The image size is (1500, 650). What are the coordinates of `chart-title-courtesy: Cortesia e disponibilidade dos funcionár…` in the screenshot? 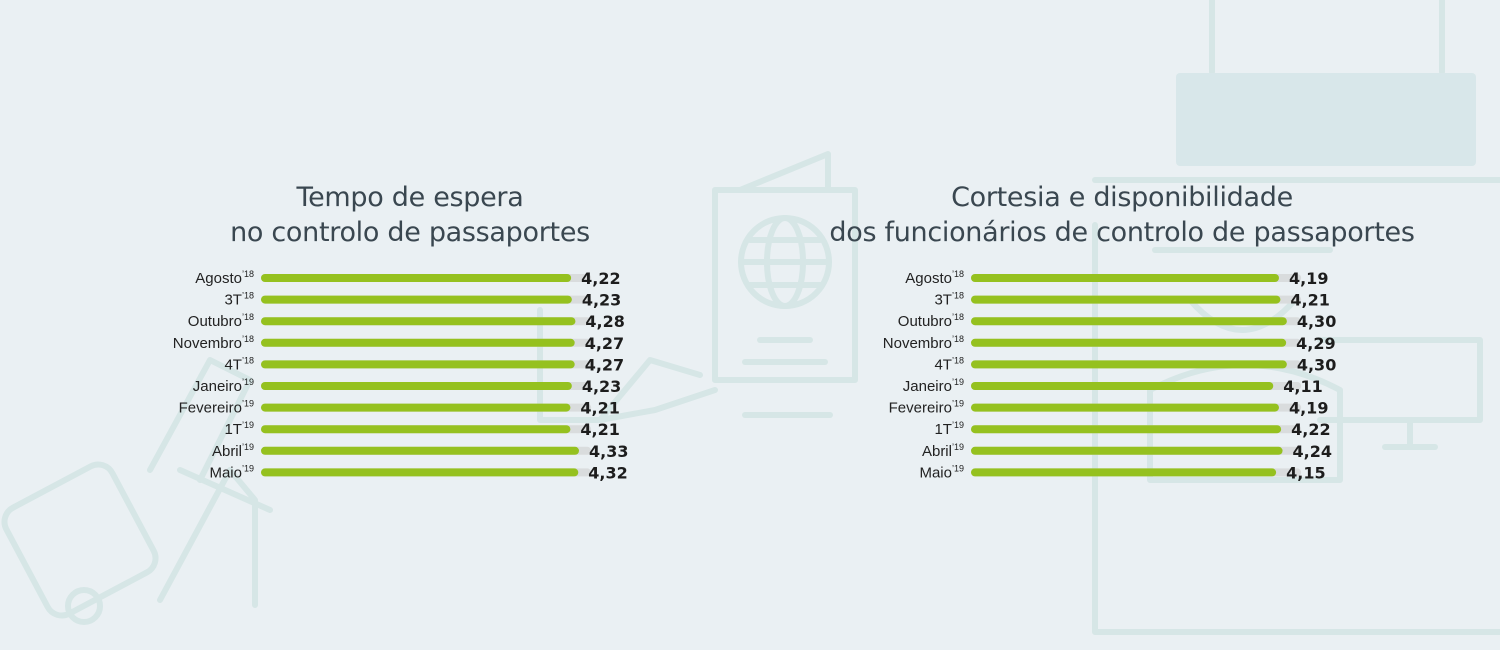 It's located at (1122, 215).